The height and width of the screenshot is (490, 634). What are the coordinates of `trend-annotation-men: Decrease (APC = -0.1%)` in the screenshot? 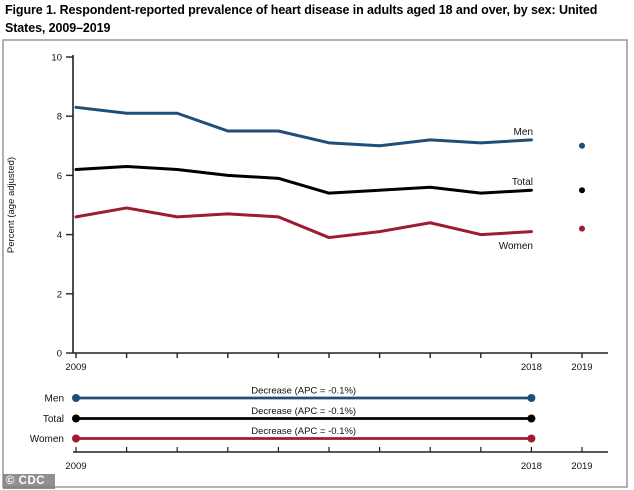 It's located at (303, 391).